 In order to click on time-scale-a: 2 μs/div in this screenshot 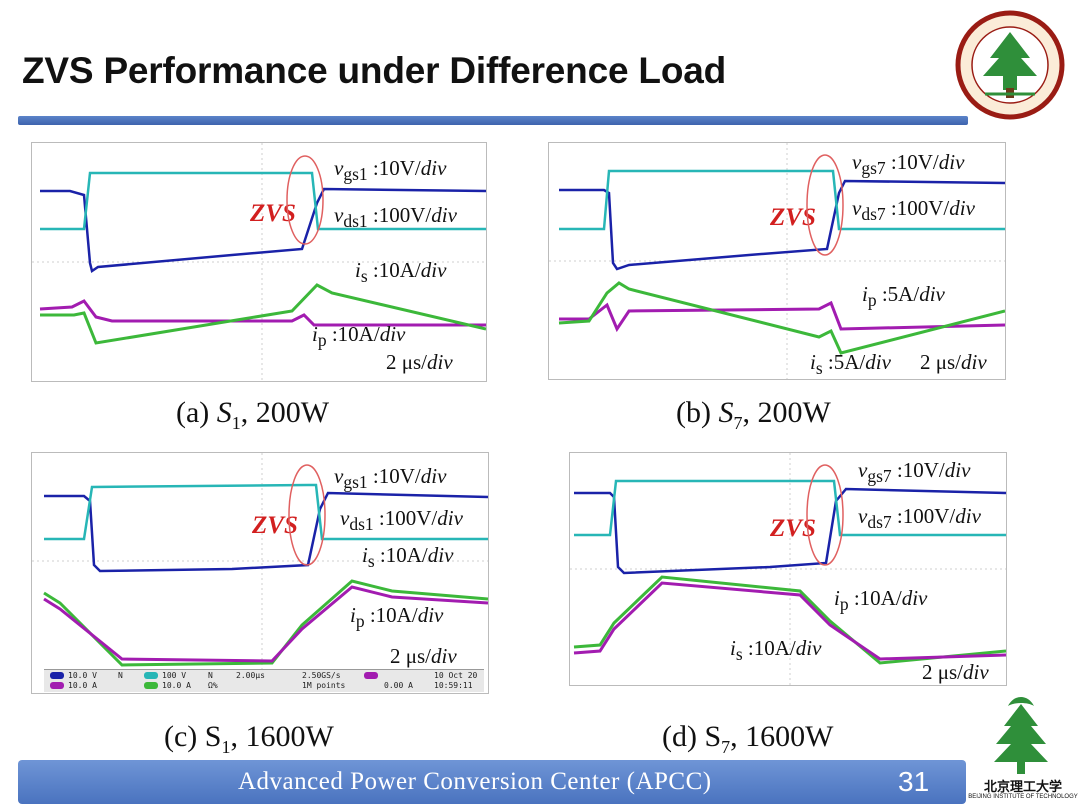, I will do `click(419, 362)`.